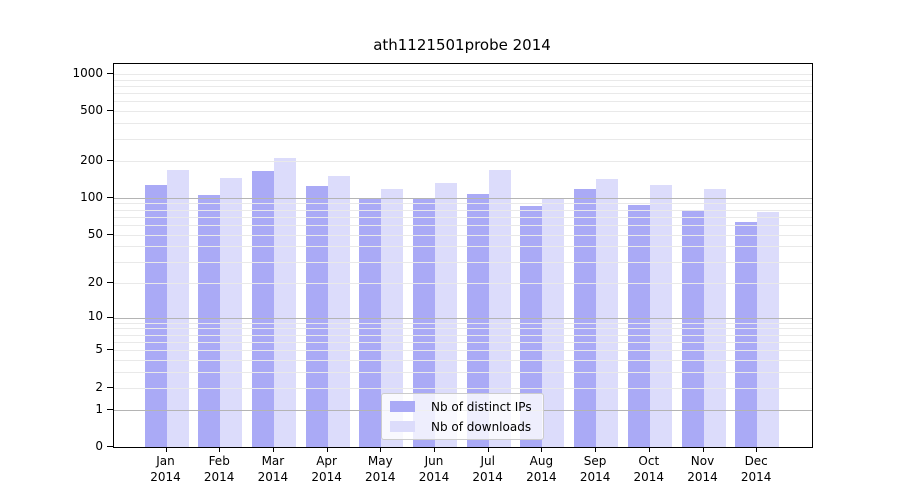 The image size is (900, 500). What do you see at coordinates (660, 315) in the screenshot?
I see `bar-downloads-oct` at bounding box center [660, 315].